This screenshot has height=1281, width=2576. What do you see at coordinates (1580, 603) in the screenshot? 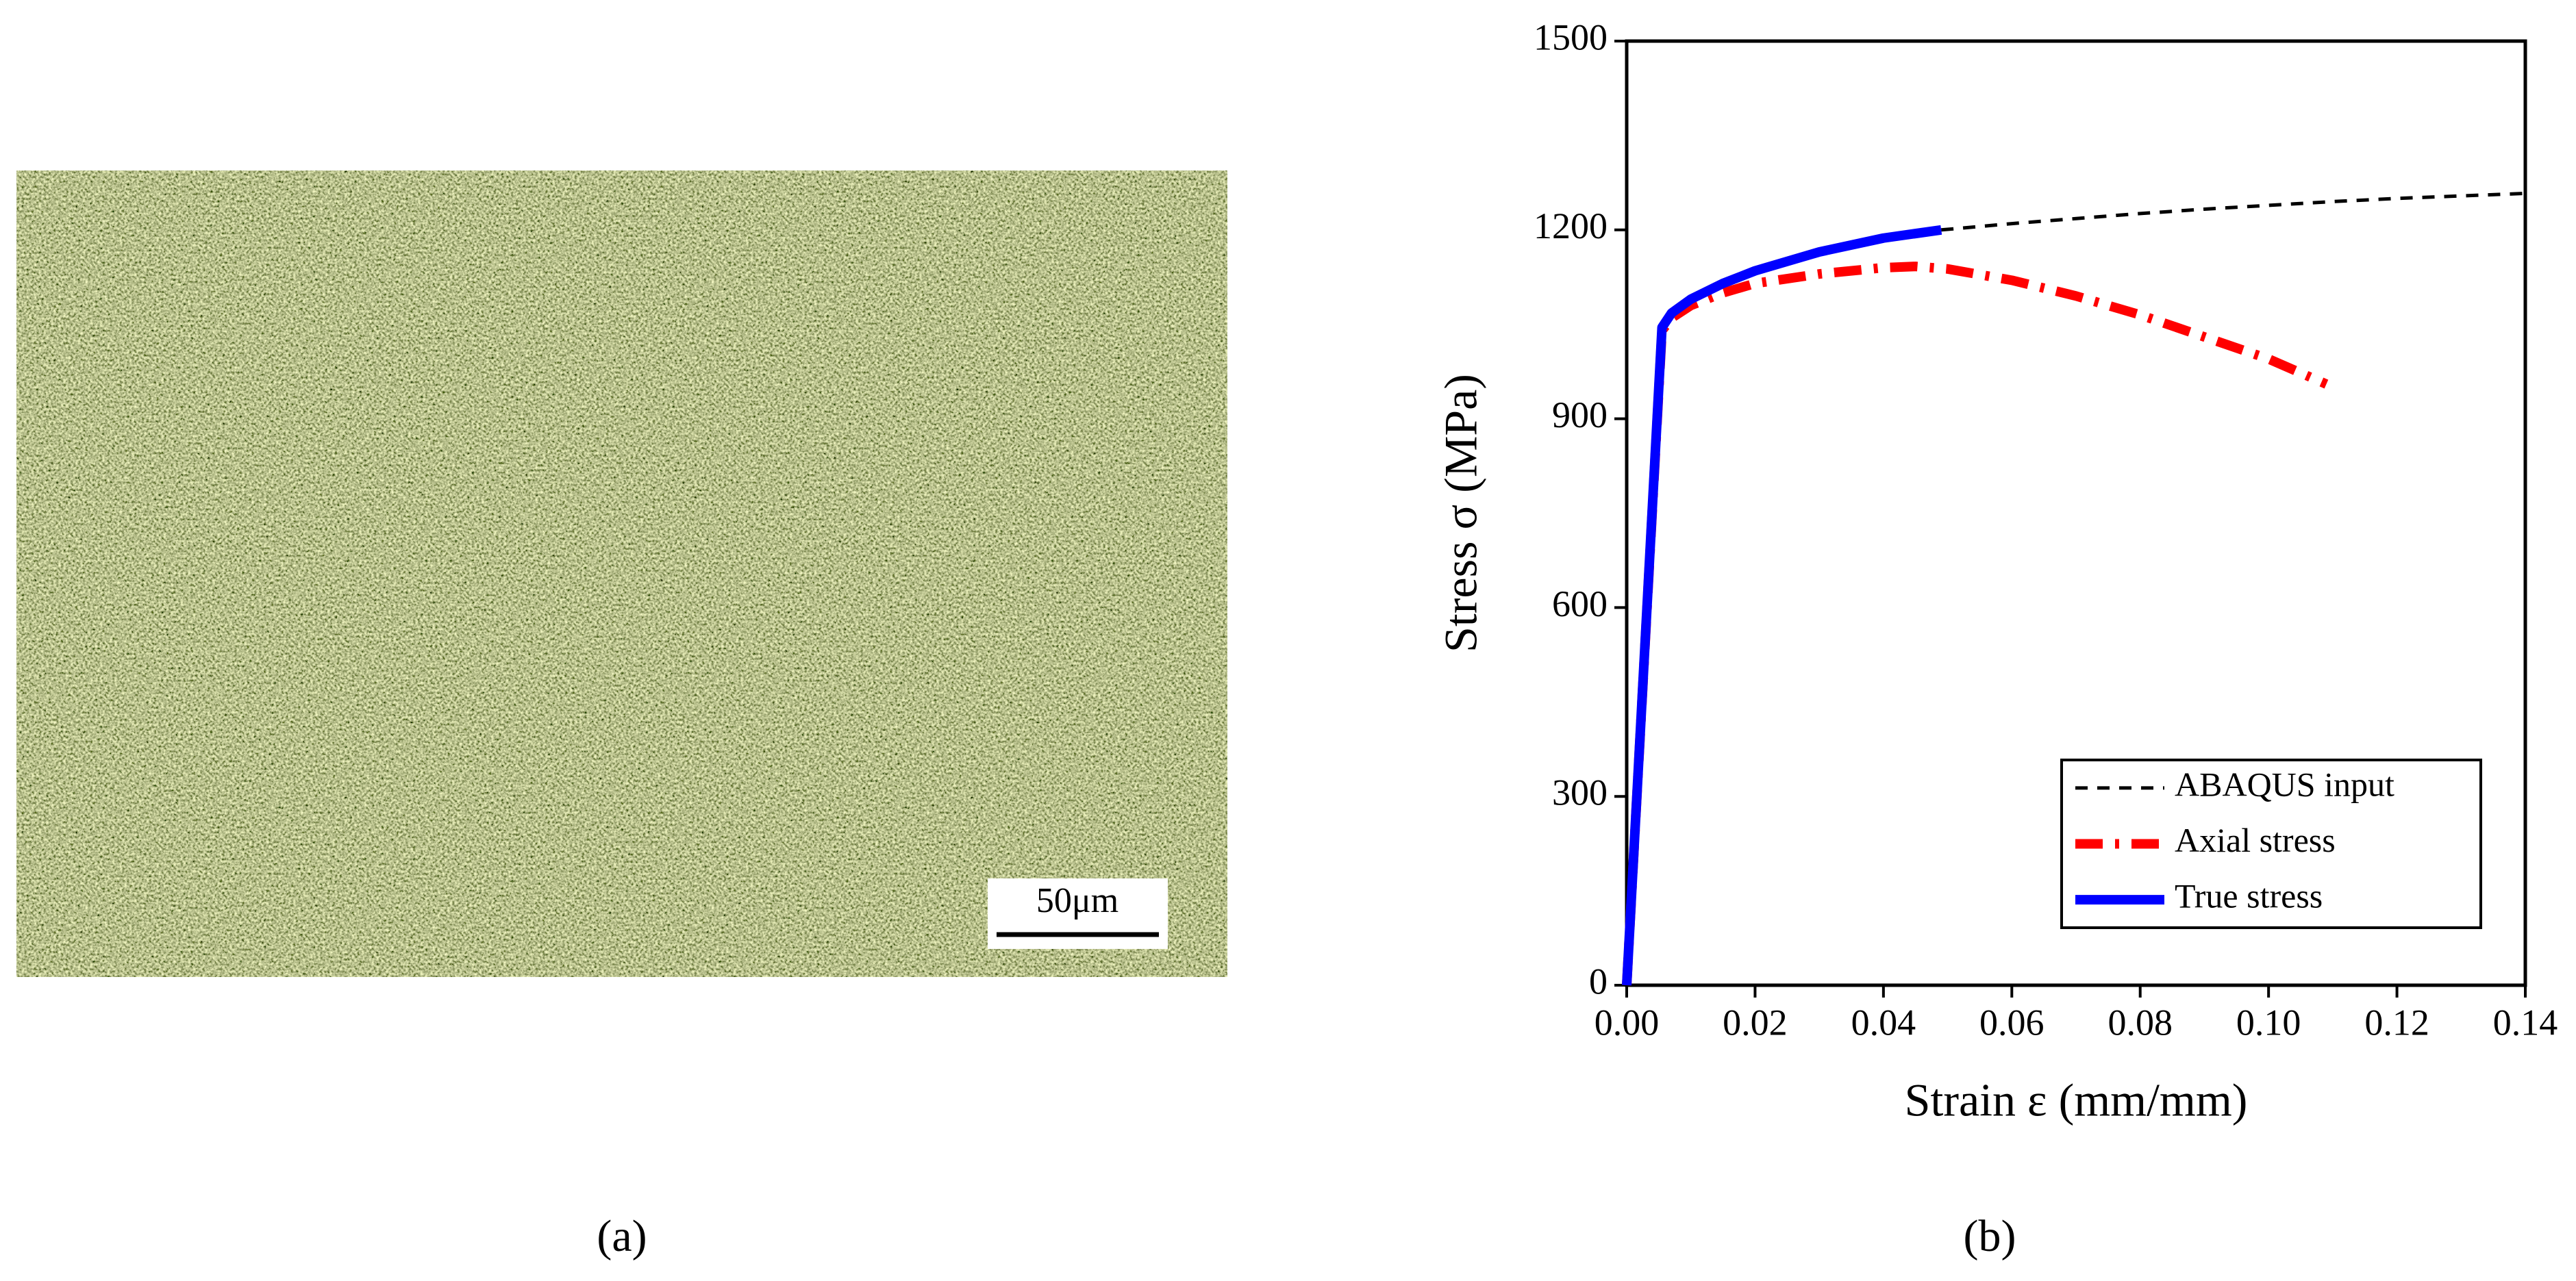
I see `y-tick-label: 600` at bounding box center [1580, 603].